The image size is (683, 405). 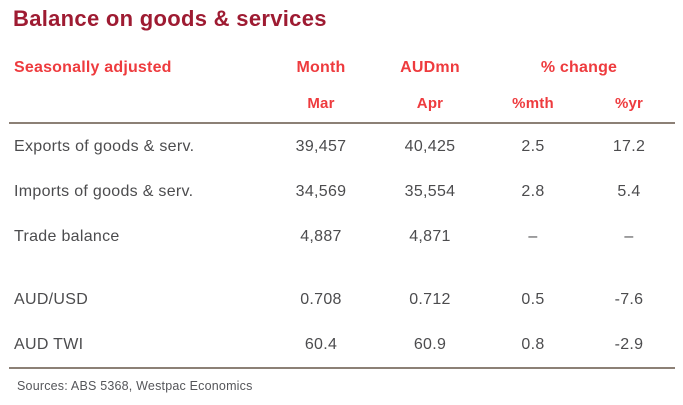 I want to click on cell-apr: 60.9, so click(x=430, y=345).